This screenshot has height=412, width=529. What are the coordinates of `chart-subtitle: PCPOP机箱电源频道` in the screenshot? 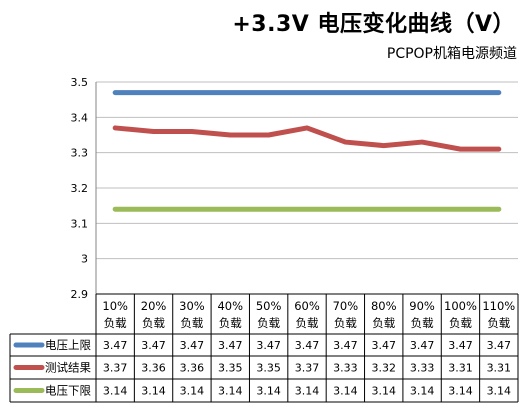 It's located at (451, 54).